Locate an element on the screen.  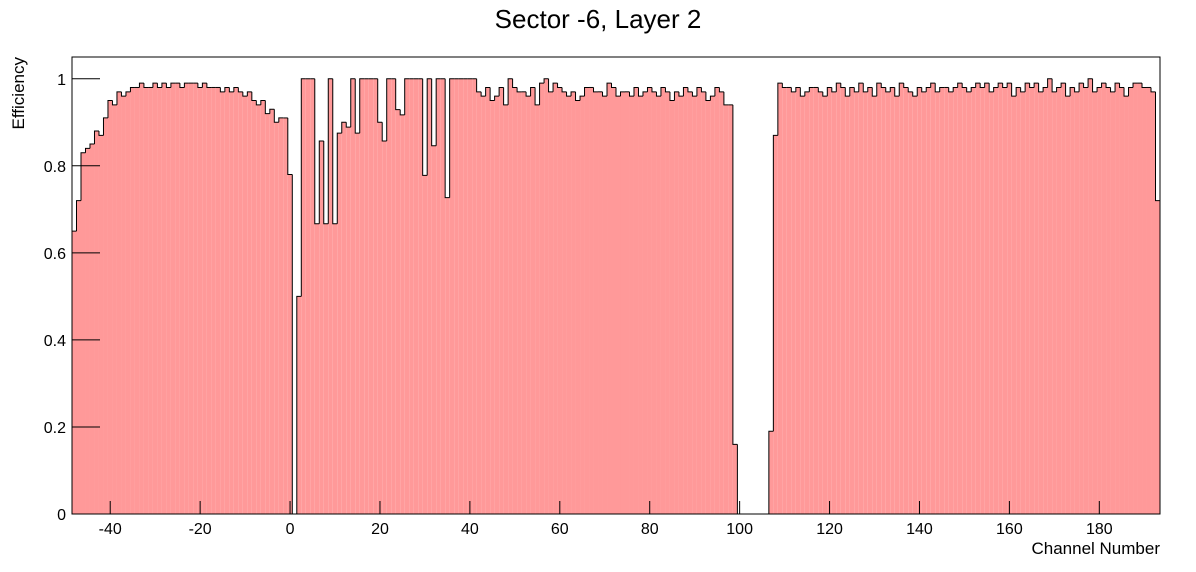
x-tick-label: -20 is located at coordinates (200, 529).